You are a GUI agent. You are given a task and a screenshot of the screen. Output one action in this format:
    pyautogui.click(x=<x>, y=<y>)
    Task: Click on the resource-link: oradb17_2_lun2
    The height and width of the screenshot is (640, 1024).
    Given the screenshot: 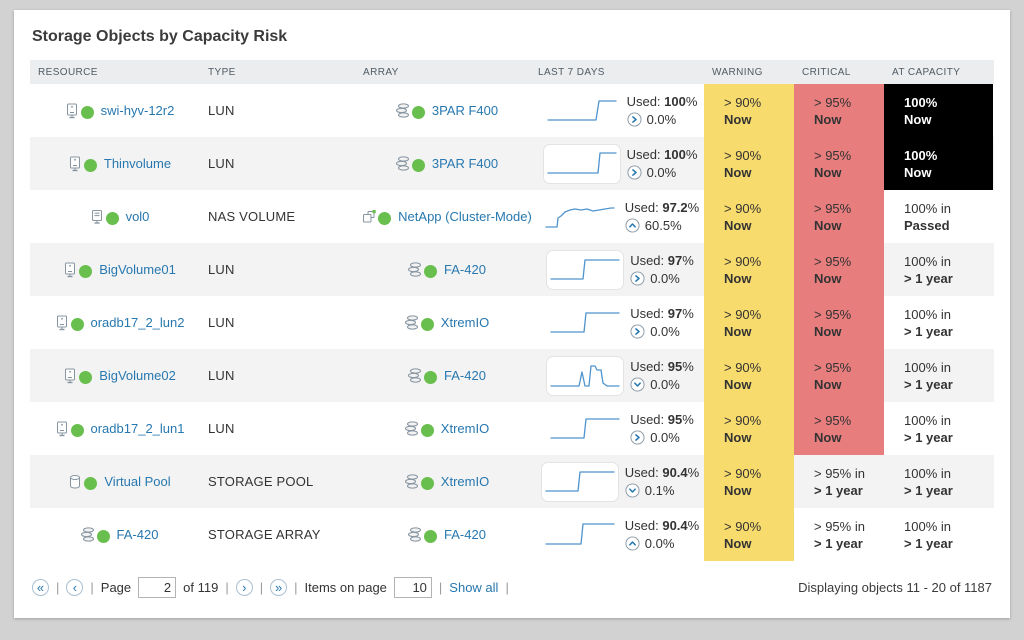 What is the action you would take?
    pyautogui.click(x=137, y=322)
    